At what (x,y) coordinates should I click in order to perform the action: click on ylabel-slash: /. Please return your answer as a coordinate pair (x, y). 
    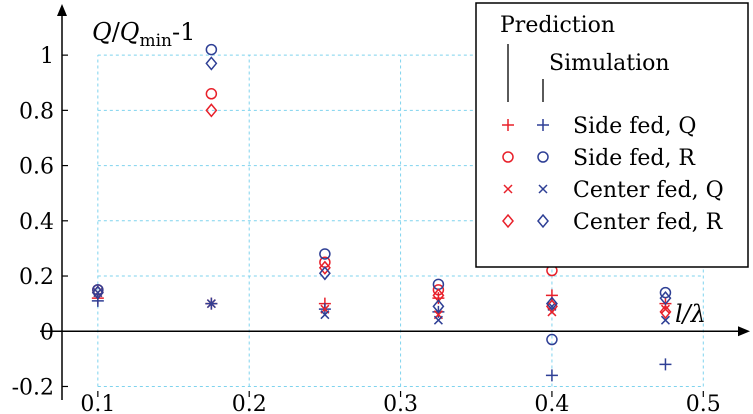
    Looking at the image, I should click on (116, 32).